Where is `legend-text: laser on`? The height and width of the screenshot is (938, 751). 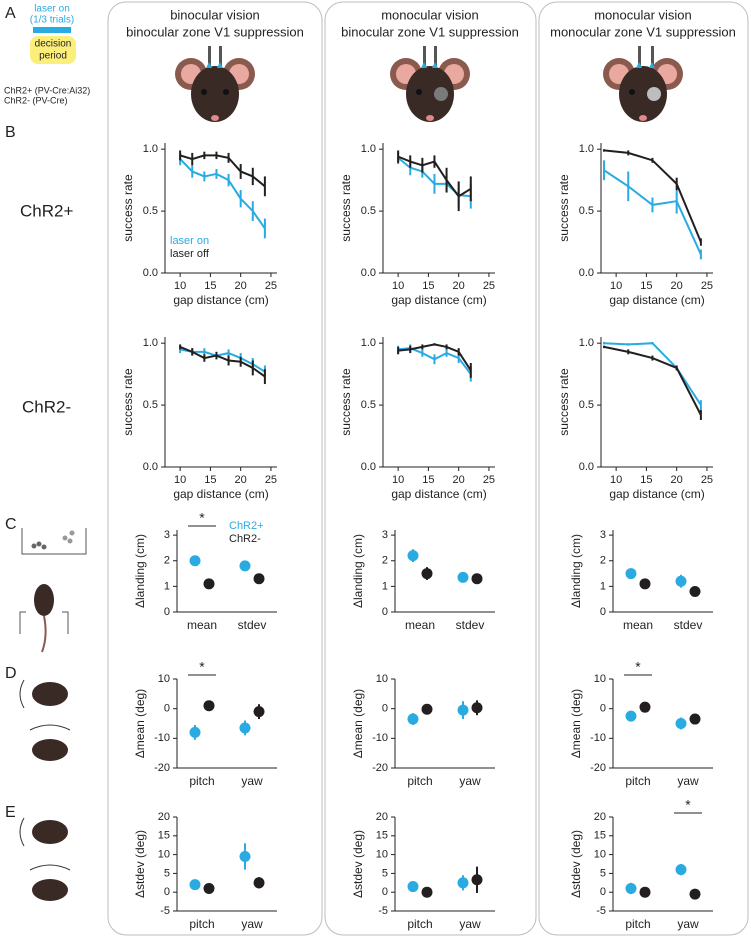
legend-text: laser on is located at coordinates (52, 9).